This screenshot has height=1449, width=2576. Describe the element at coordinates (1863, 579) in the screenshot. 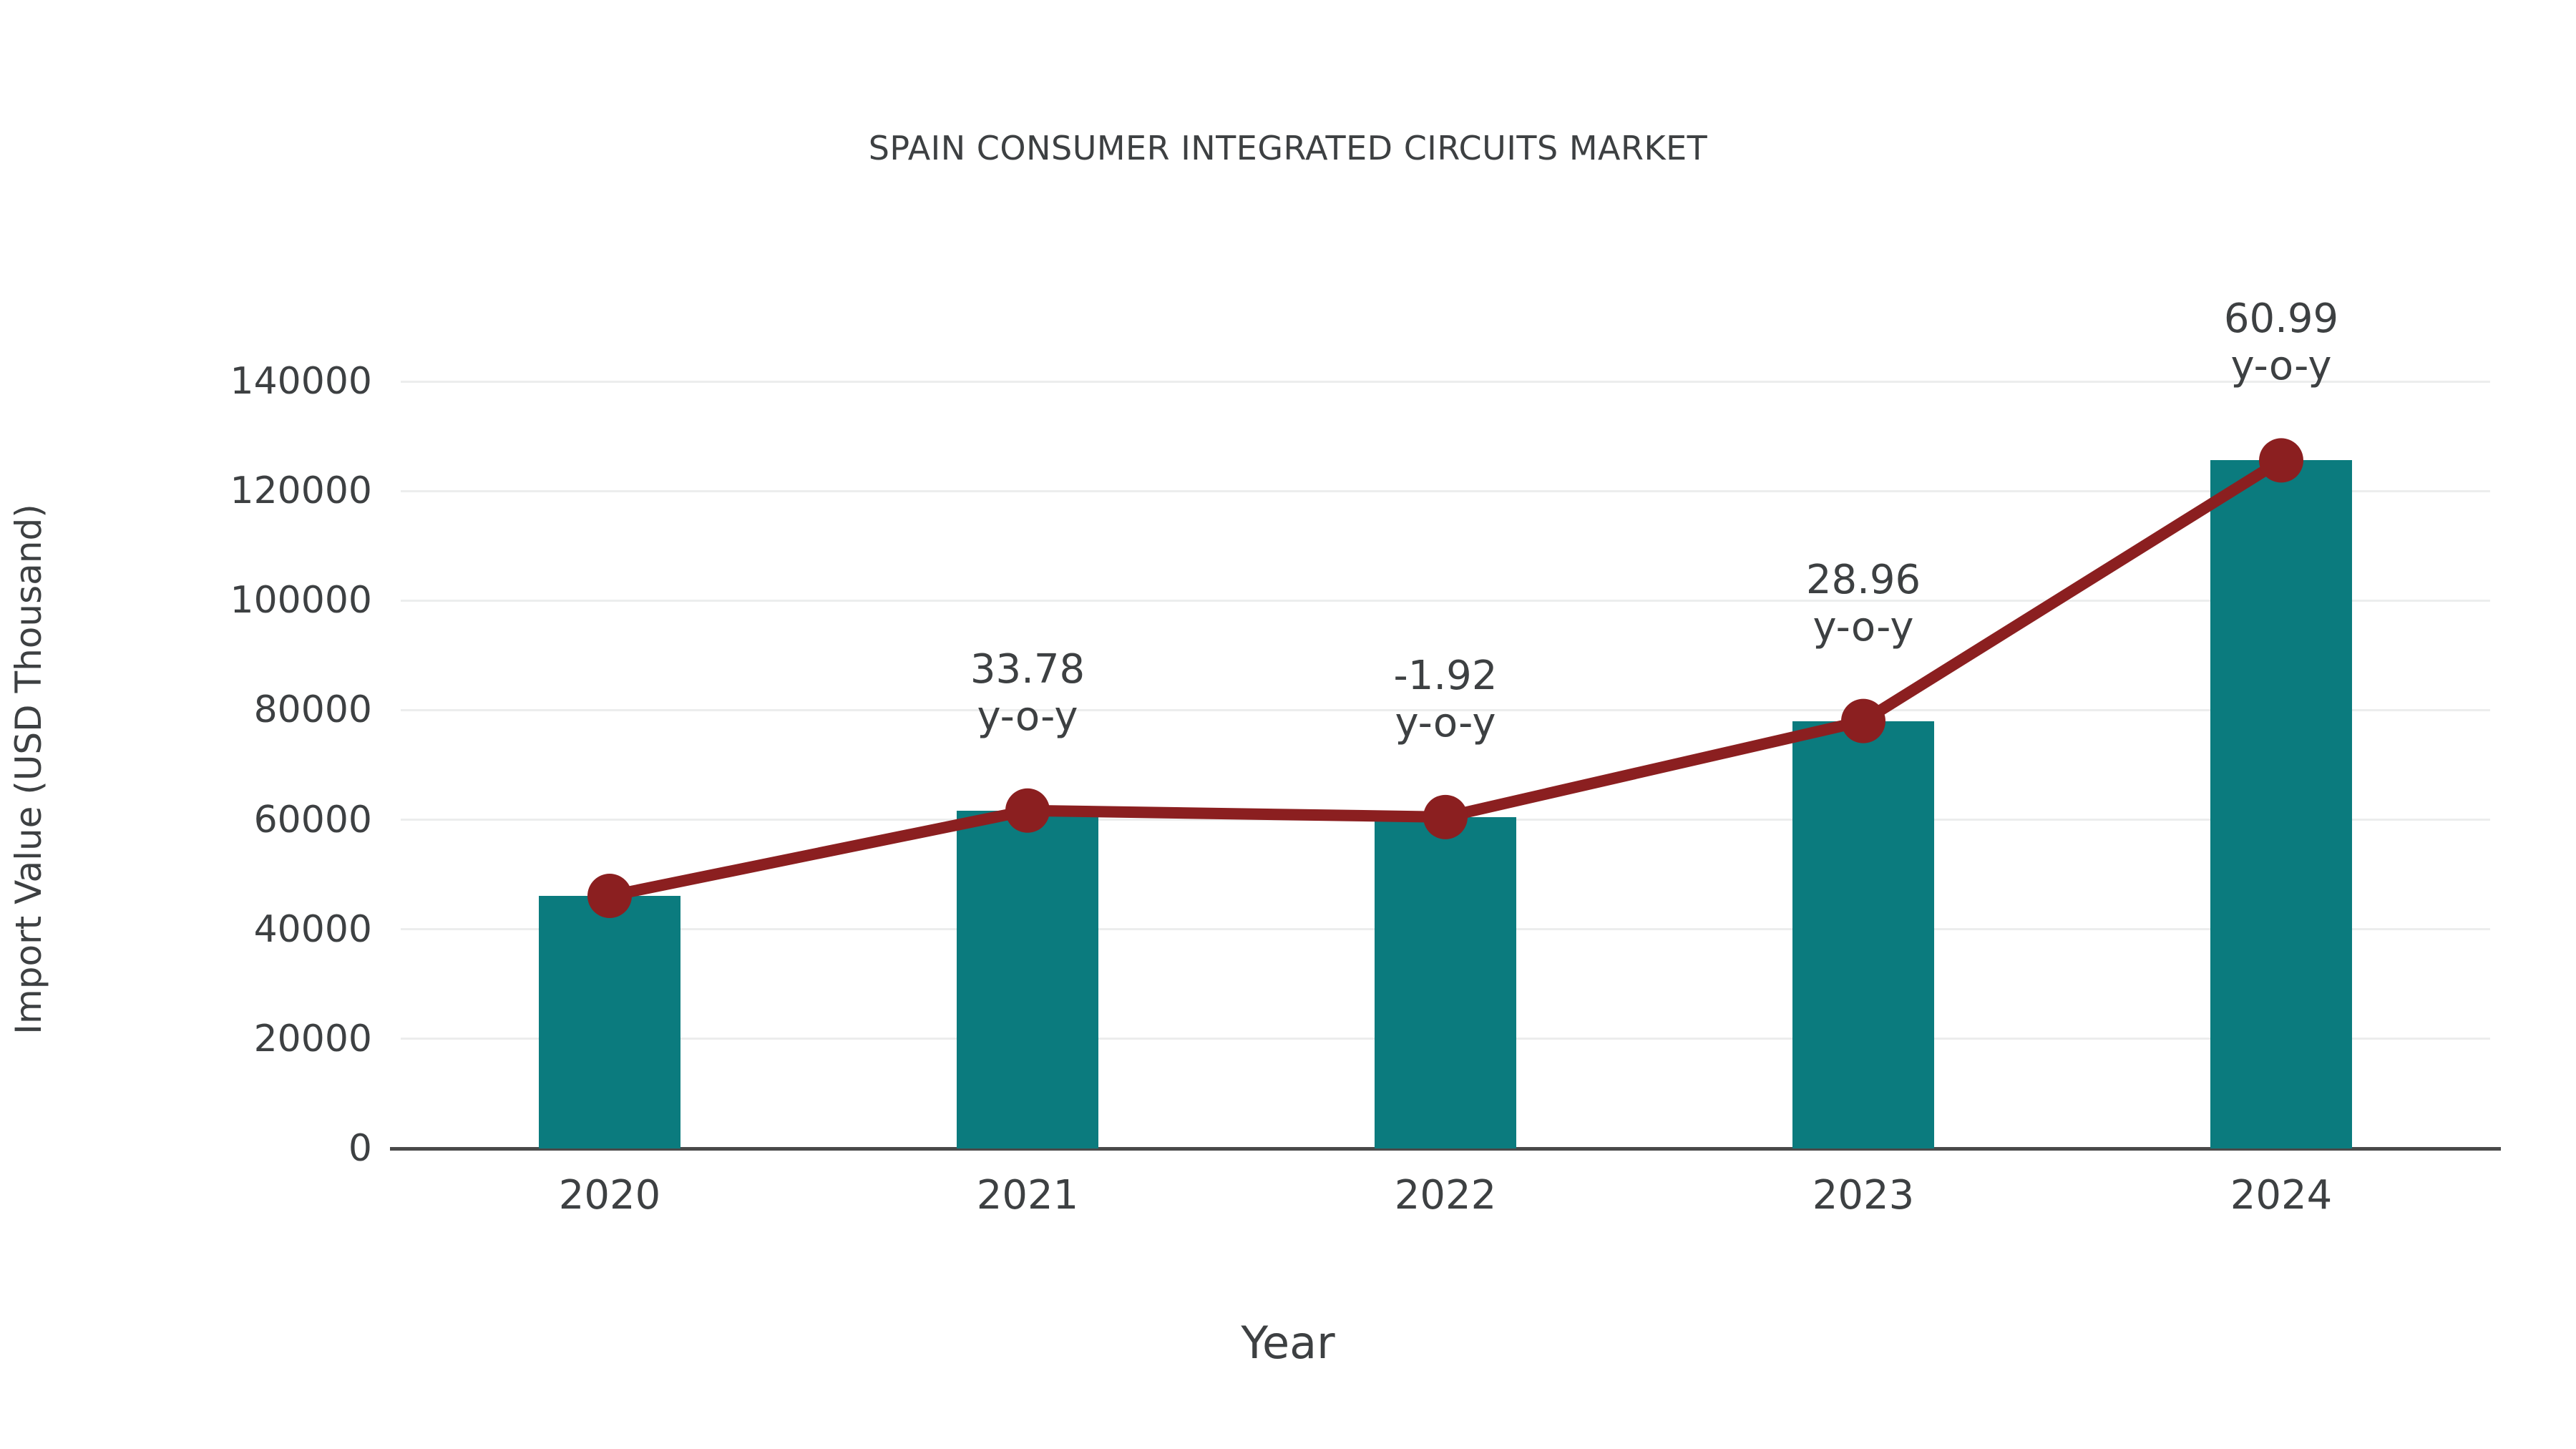

I see `yoy-annotation-value: 28.96` at that location.